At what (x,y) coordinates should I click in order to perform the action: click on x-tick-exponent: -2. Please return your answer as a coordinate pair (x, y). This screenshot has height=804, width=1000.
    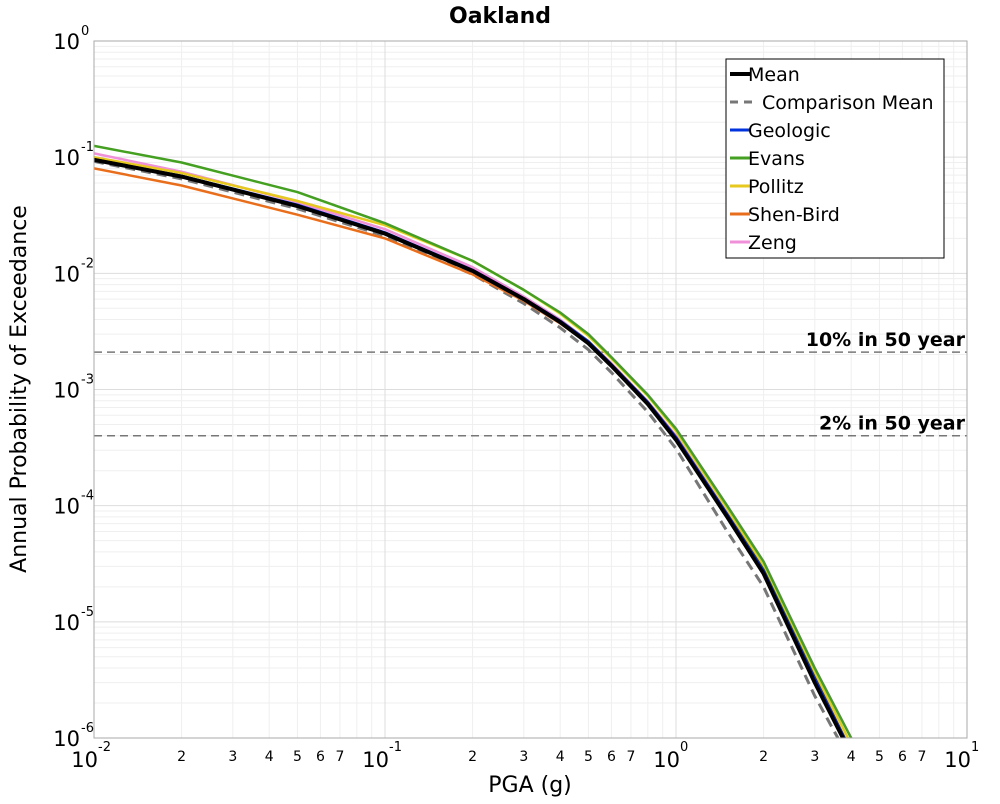
    Looking at the image, I should click on (104, 747).